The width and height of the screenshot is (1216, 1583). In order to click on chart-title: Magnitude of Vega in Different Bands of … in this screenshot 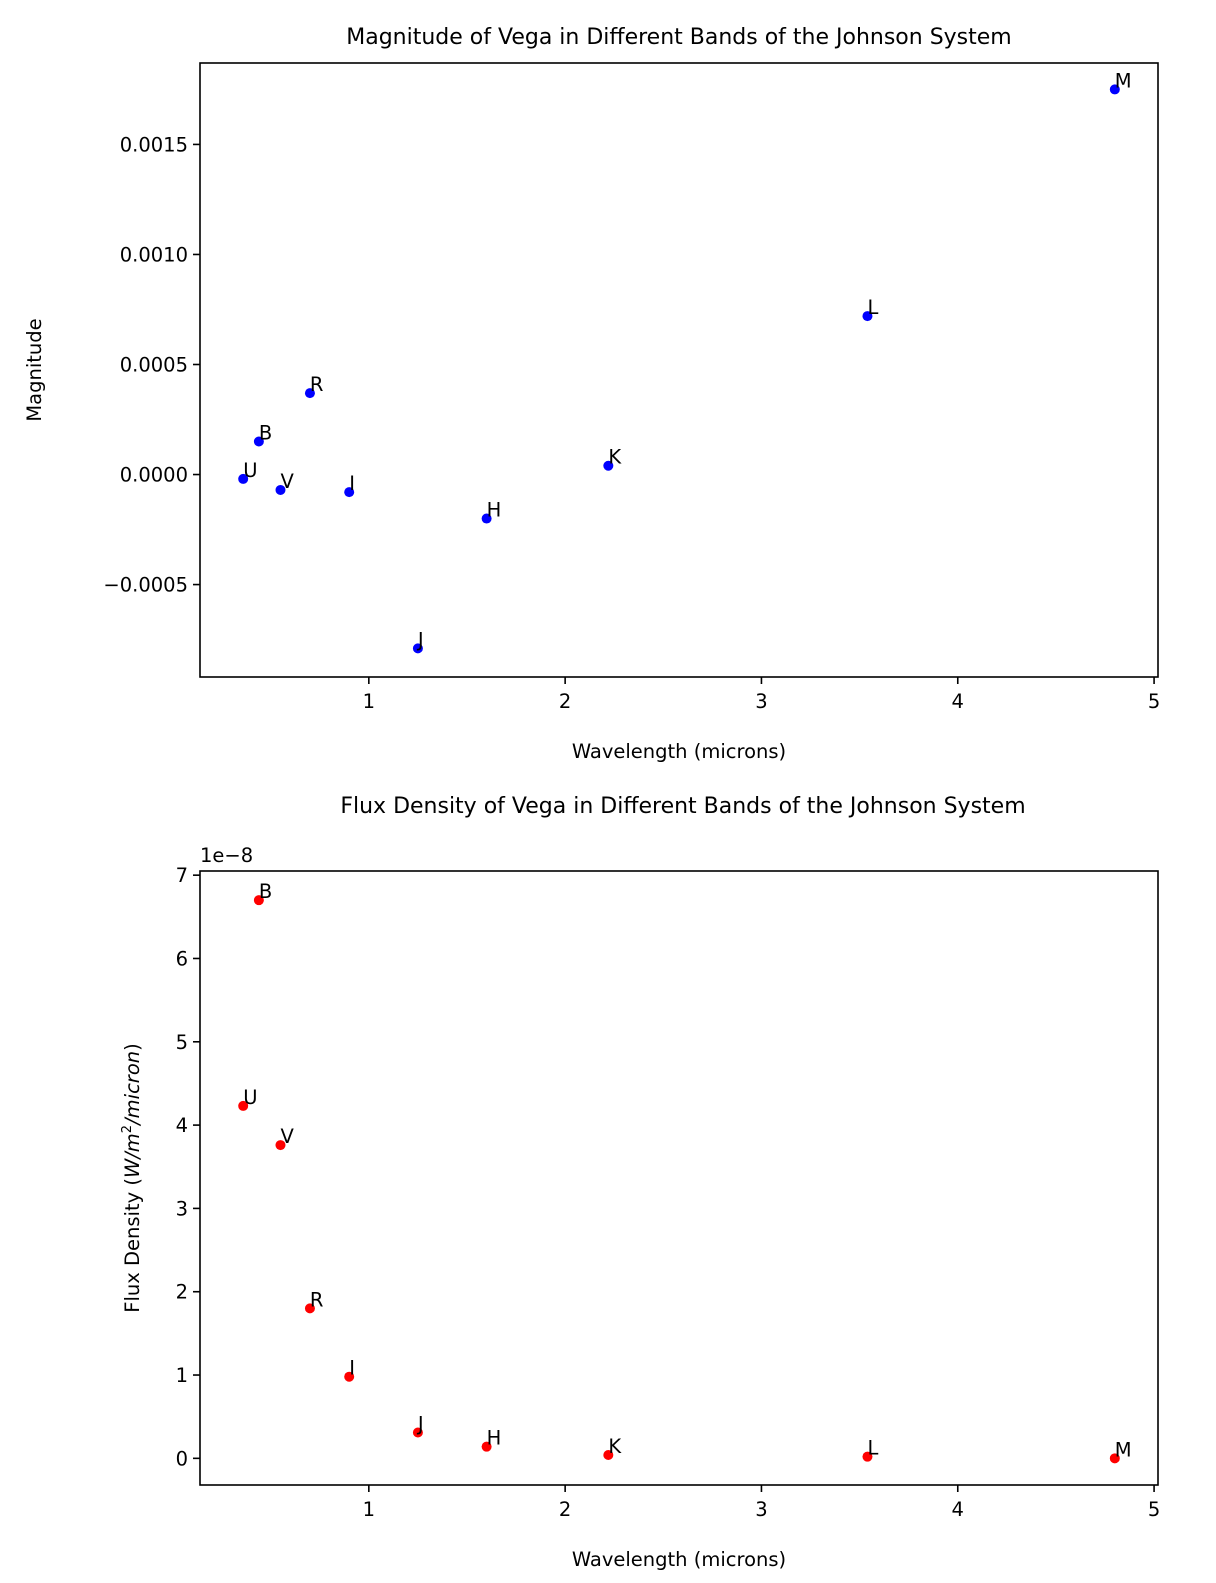, I will do `click(678, 37)`.